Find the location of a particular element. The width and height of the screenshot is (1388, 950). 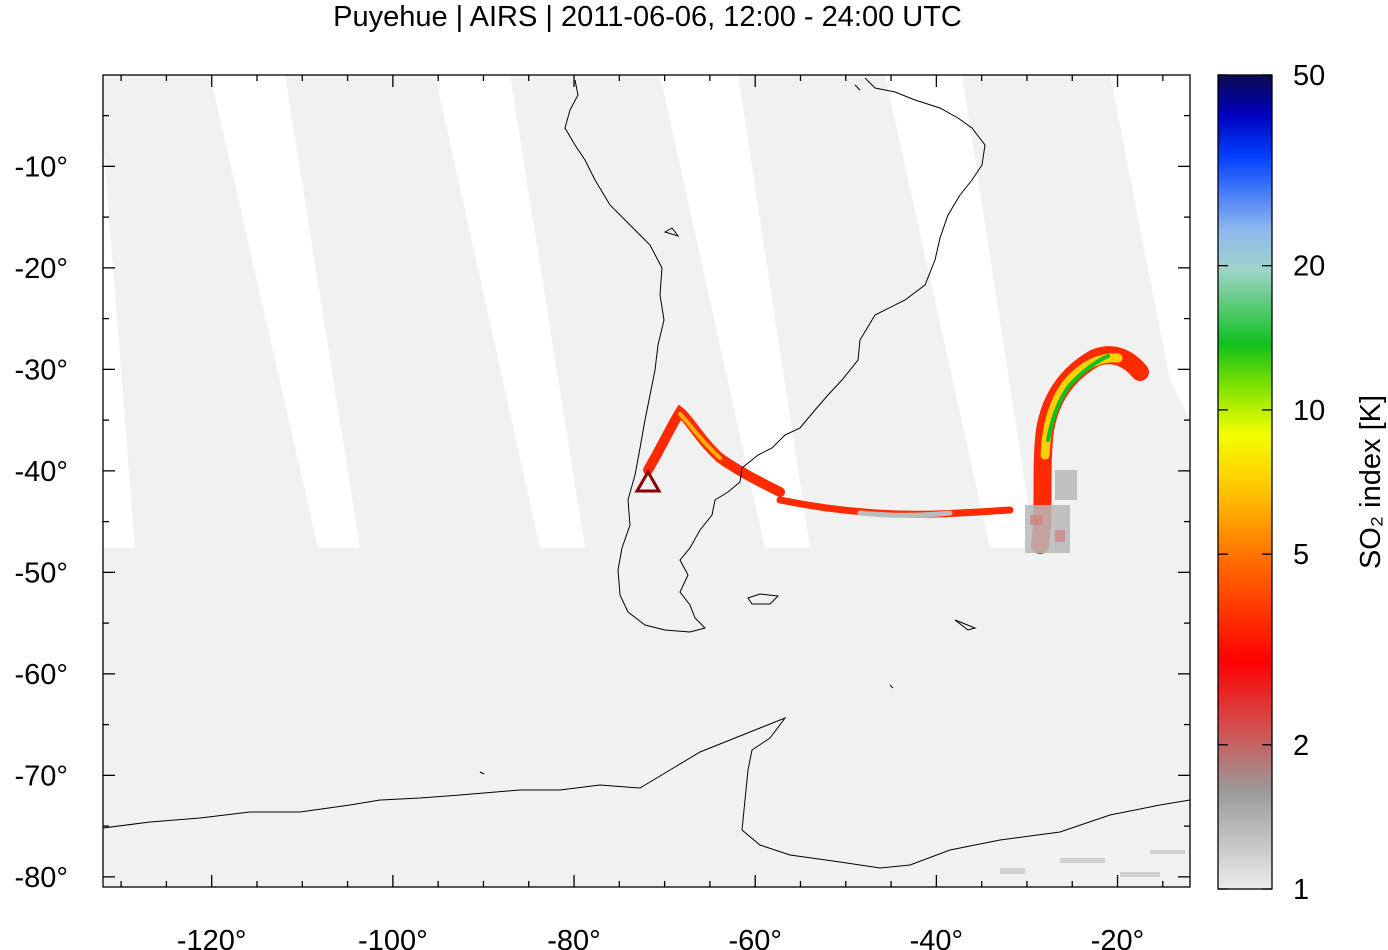

y-tick-label: -60° is located at coordinates (41, 675).